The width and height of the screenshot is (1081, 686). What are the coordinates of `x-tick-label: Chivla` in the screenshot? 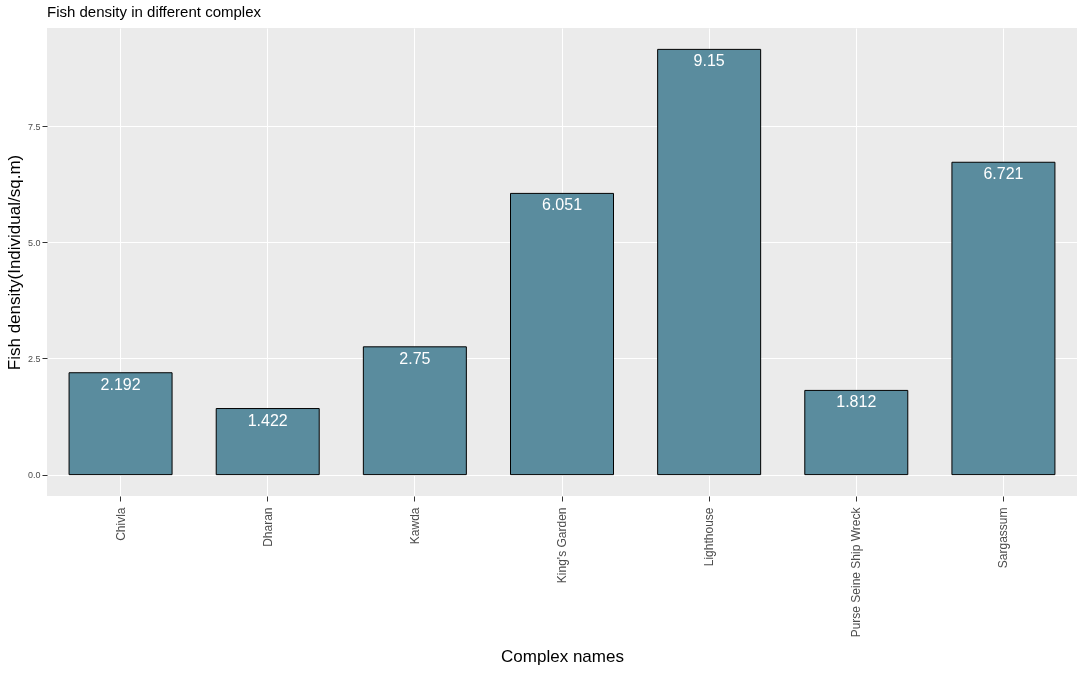 It's located at (120, 524).